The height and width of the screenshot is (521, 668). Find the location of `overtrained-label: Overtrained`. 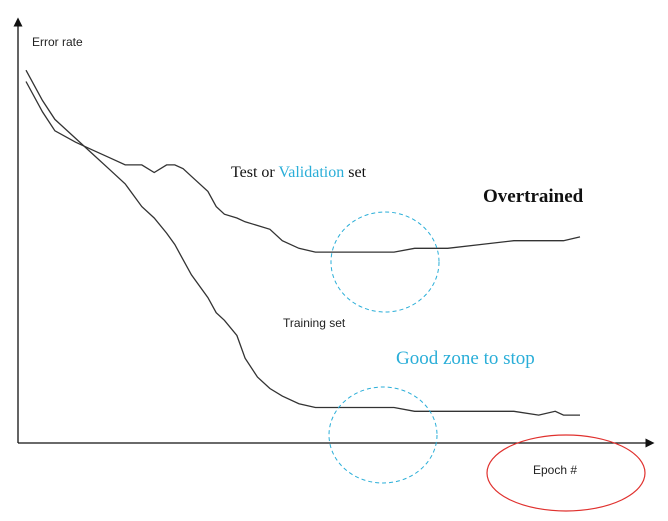

overtrained-label: Overtrained is located at coordinates (533, 196).